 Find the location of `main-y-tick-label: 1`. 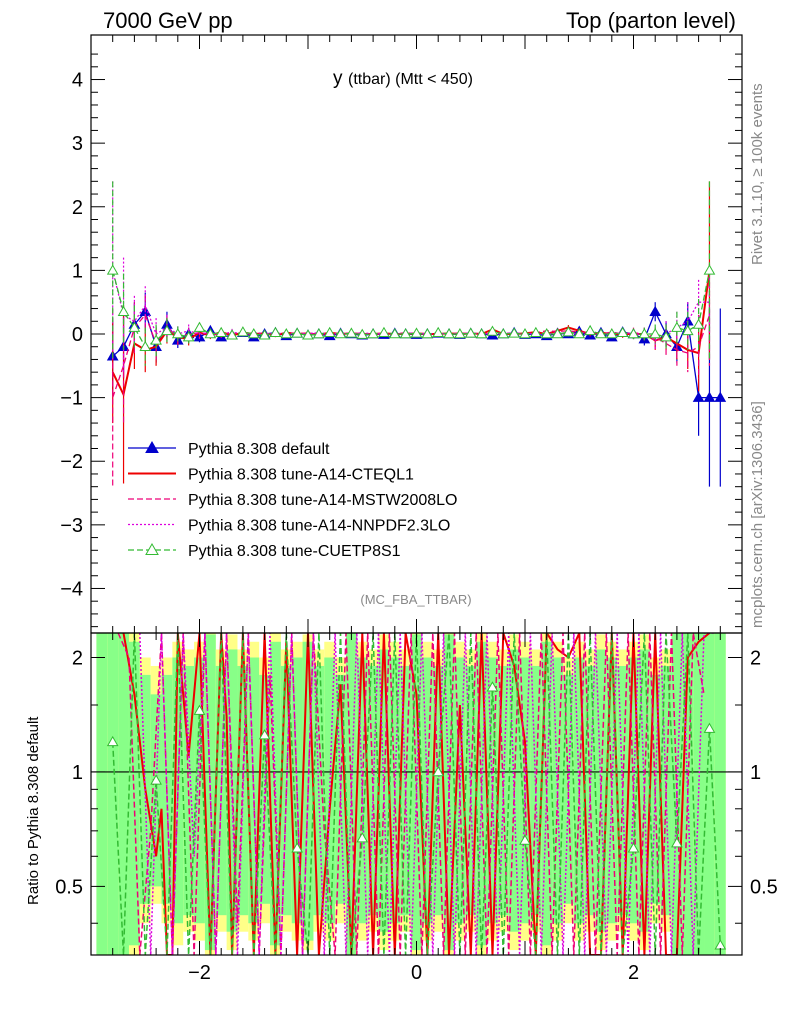

main-y-tick-label: 1 is located at coordinates (77, 271).